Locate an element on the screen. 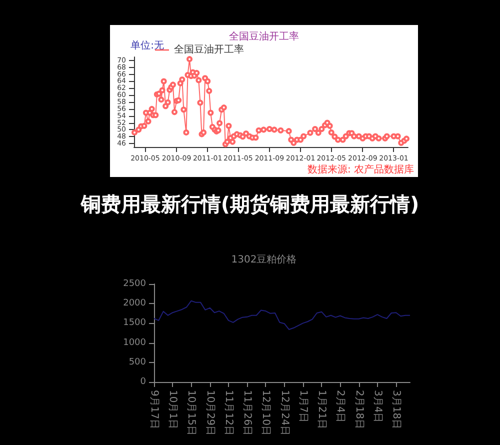 The image size is (500, 445). x-tick-label: 1月21日 is located at coordinates (322, 410).